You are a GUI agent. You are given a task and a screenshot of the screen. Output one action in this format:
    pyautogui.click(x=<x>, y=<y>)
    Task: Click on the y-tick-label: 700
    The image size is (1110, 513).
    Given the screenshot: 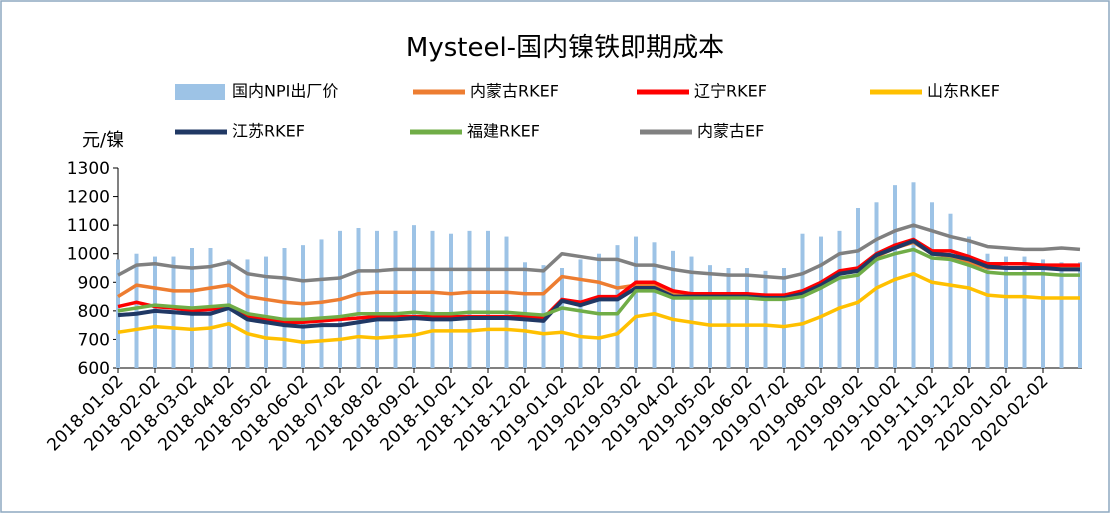 What is the action you would take?
    pyautogui.click(x=94, y=340)
    